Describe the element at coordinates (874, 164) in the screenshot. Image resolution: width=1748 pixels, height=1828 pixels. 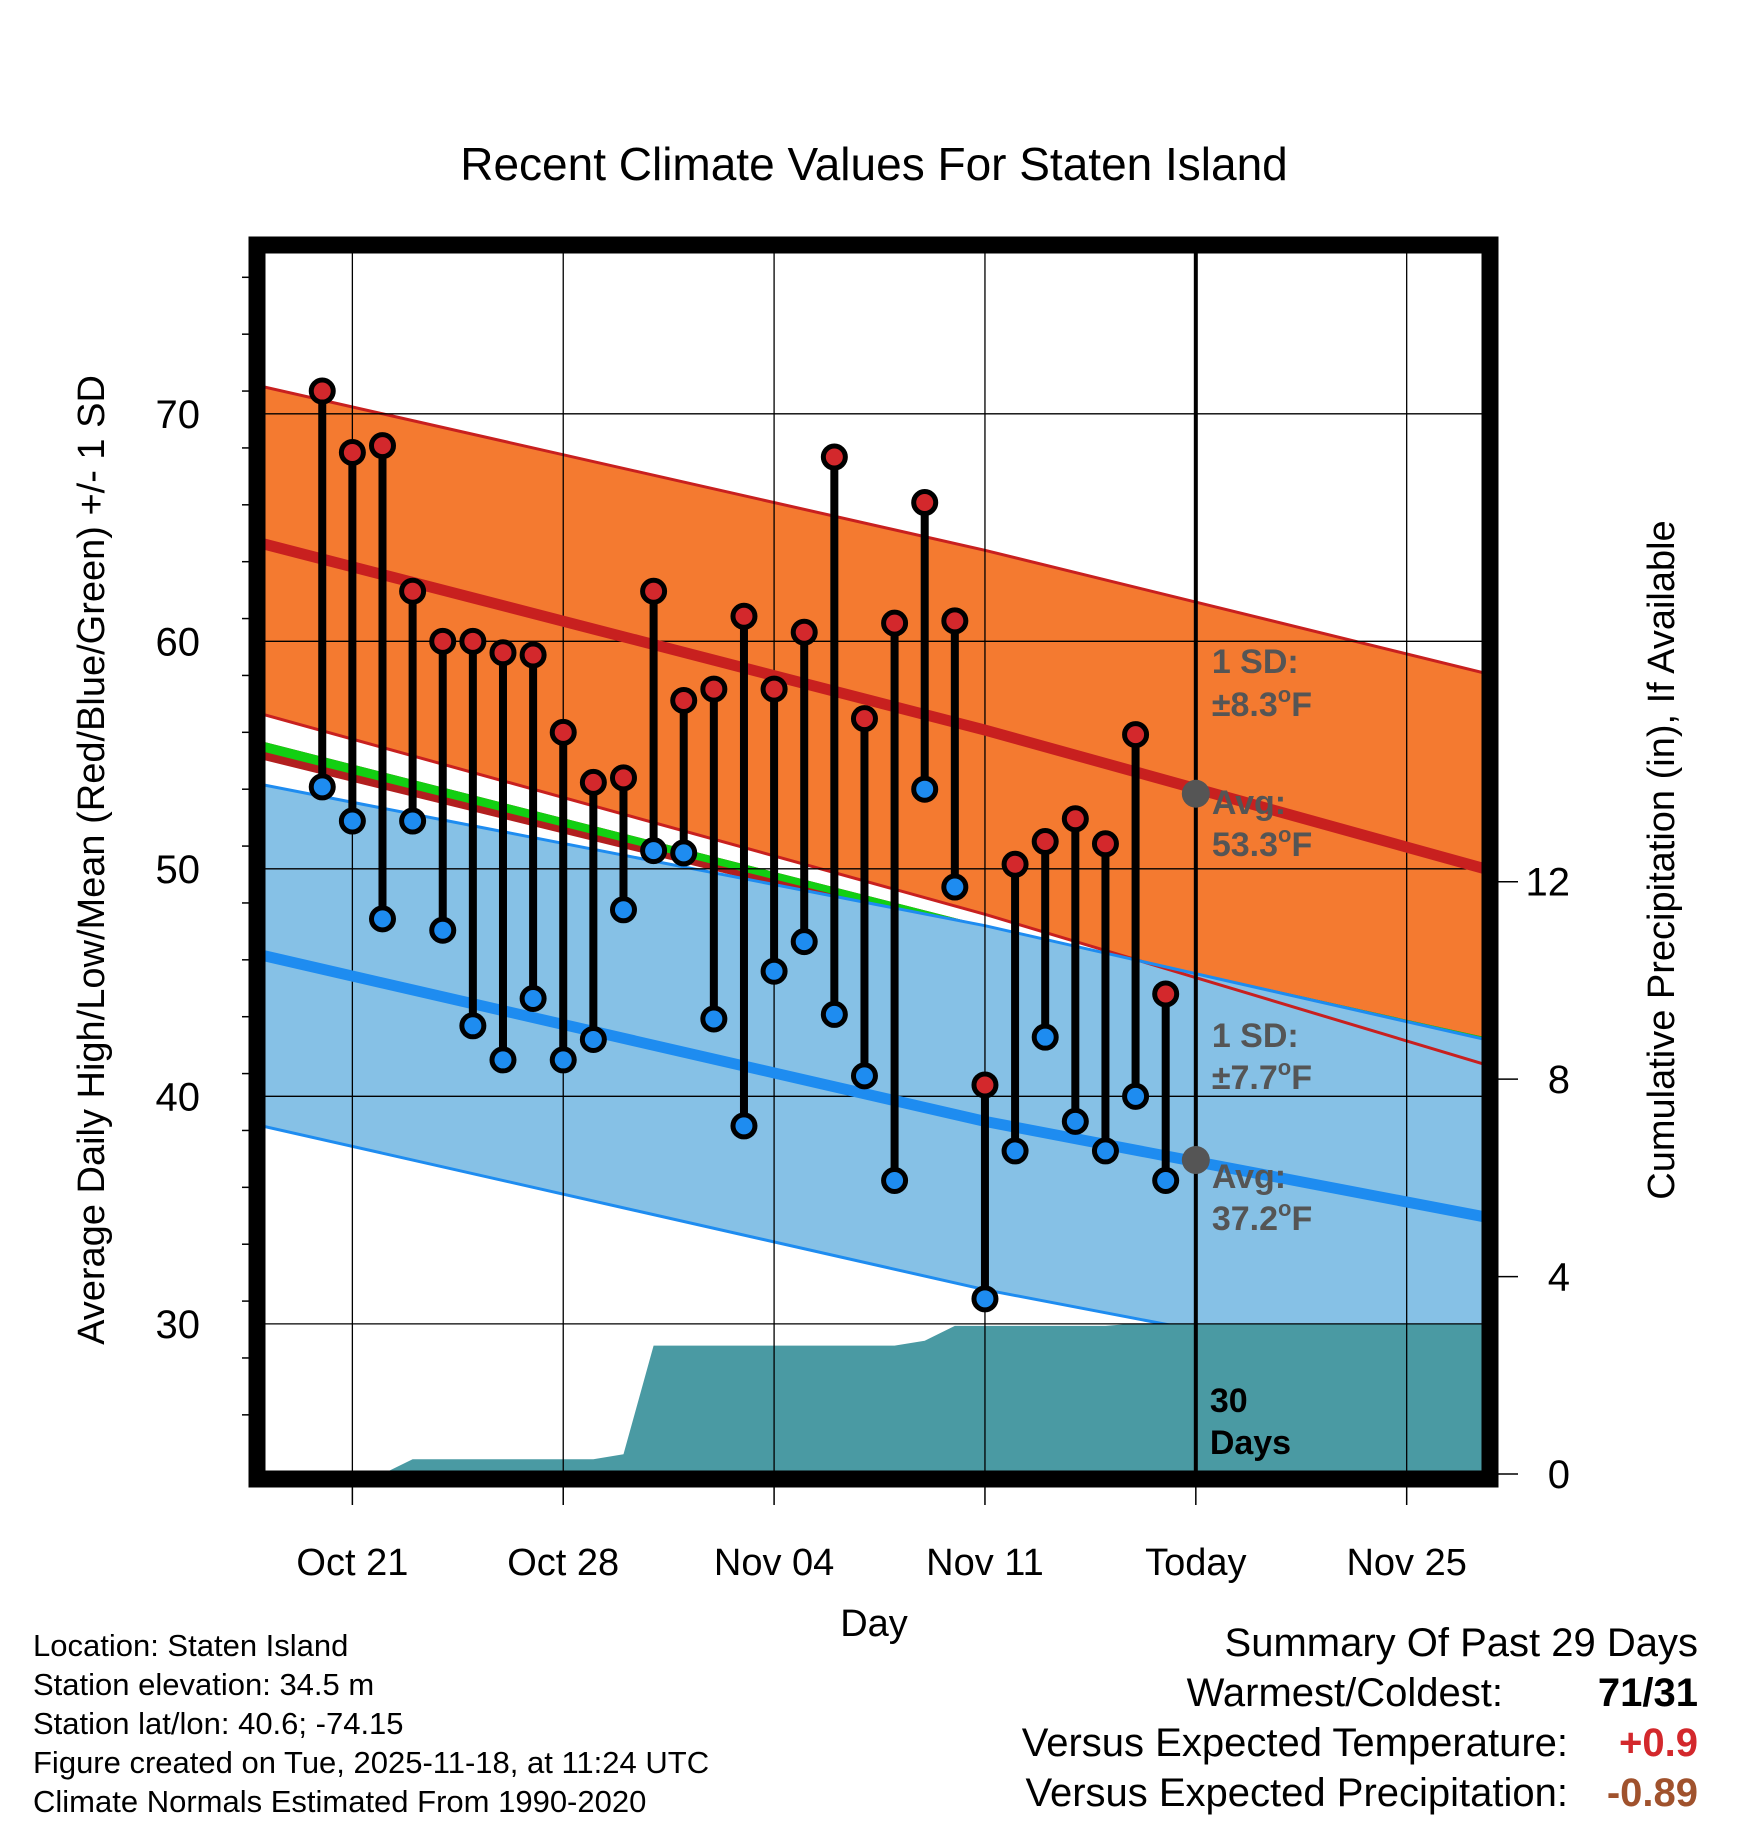
I see `chart-title: Recent Climate Values For Staten Island` at that location.